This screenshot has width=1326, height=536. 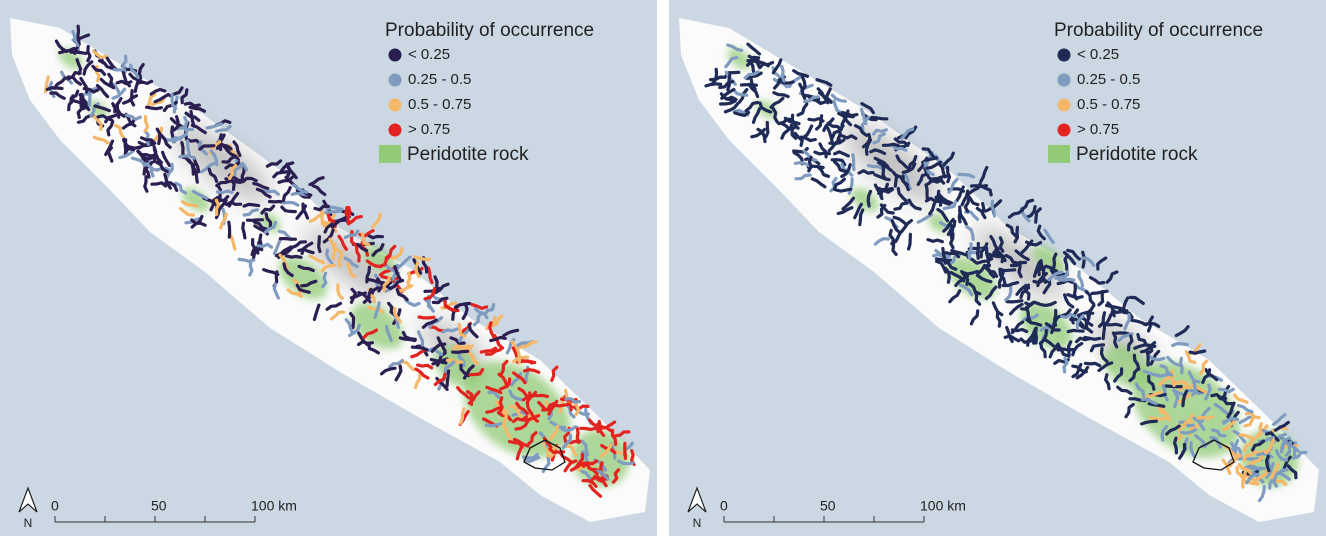 I want to click on scale-label: 100 km, so click(x=274, y=506).